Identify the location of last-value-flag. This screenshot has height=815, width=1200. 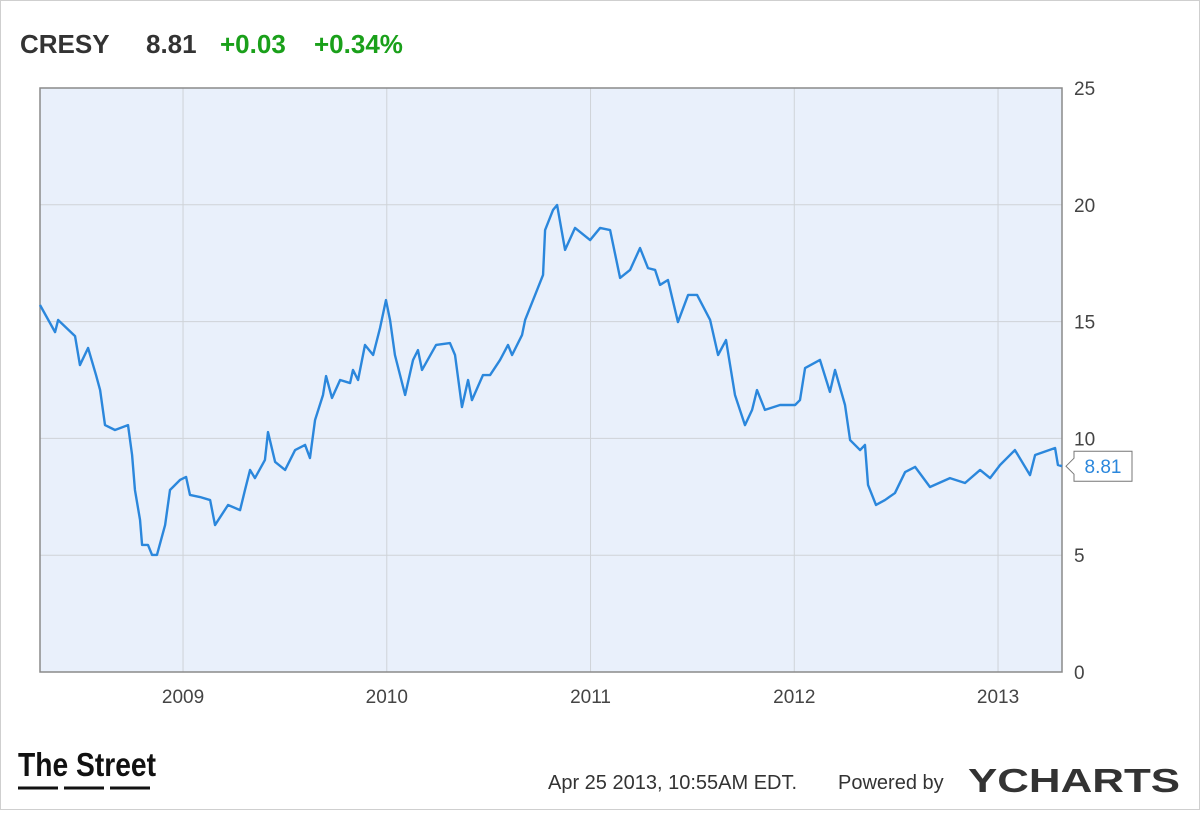
(1099, 466).